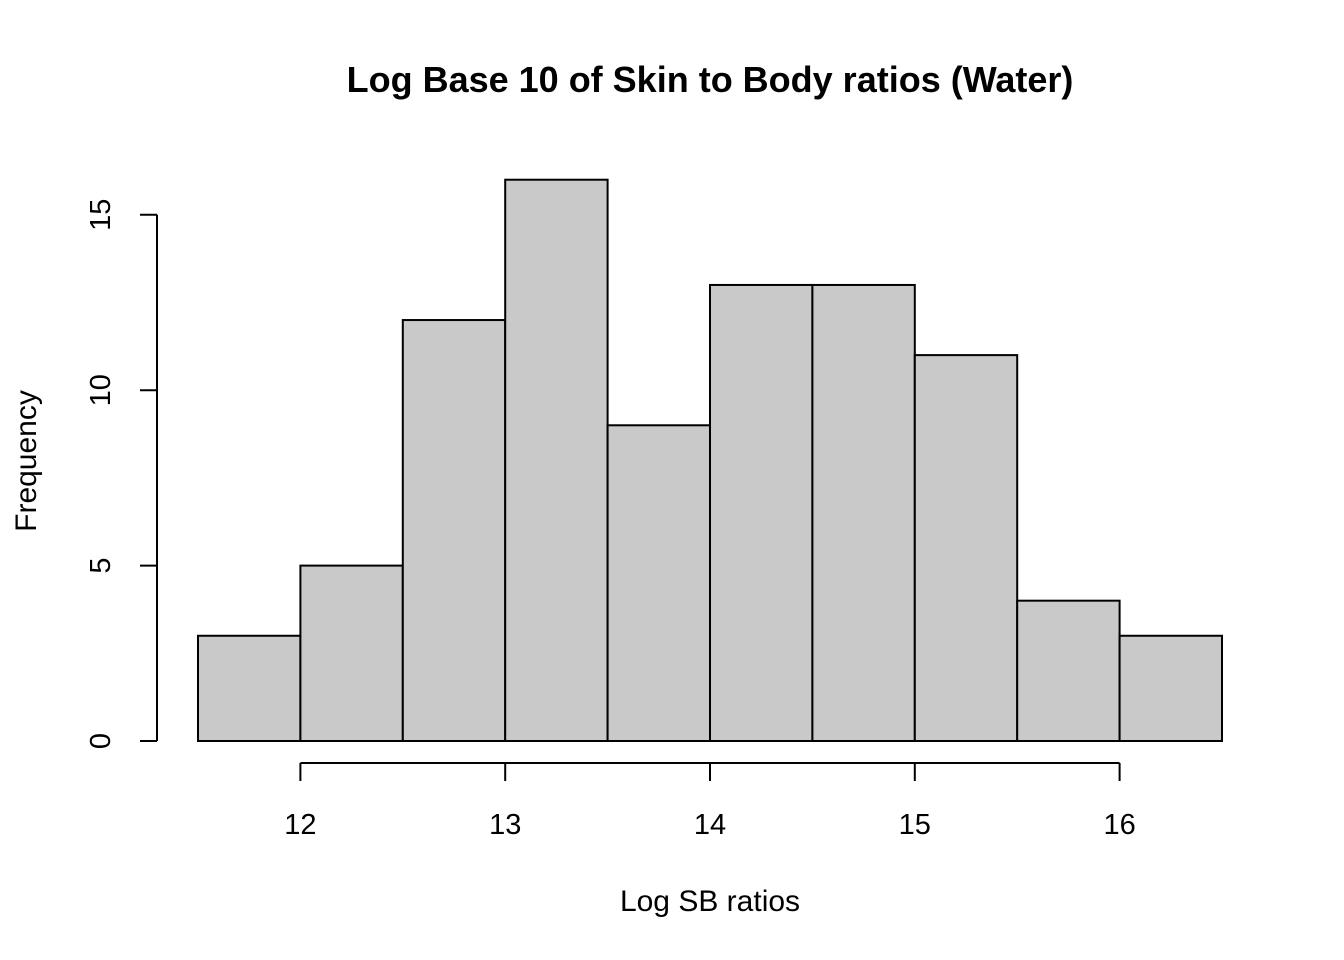  I want to click on x-tick-label-15: 15, so click(915, 825).